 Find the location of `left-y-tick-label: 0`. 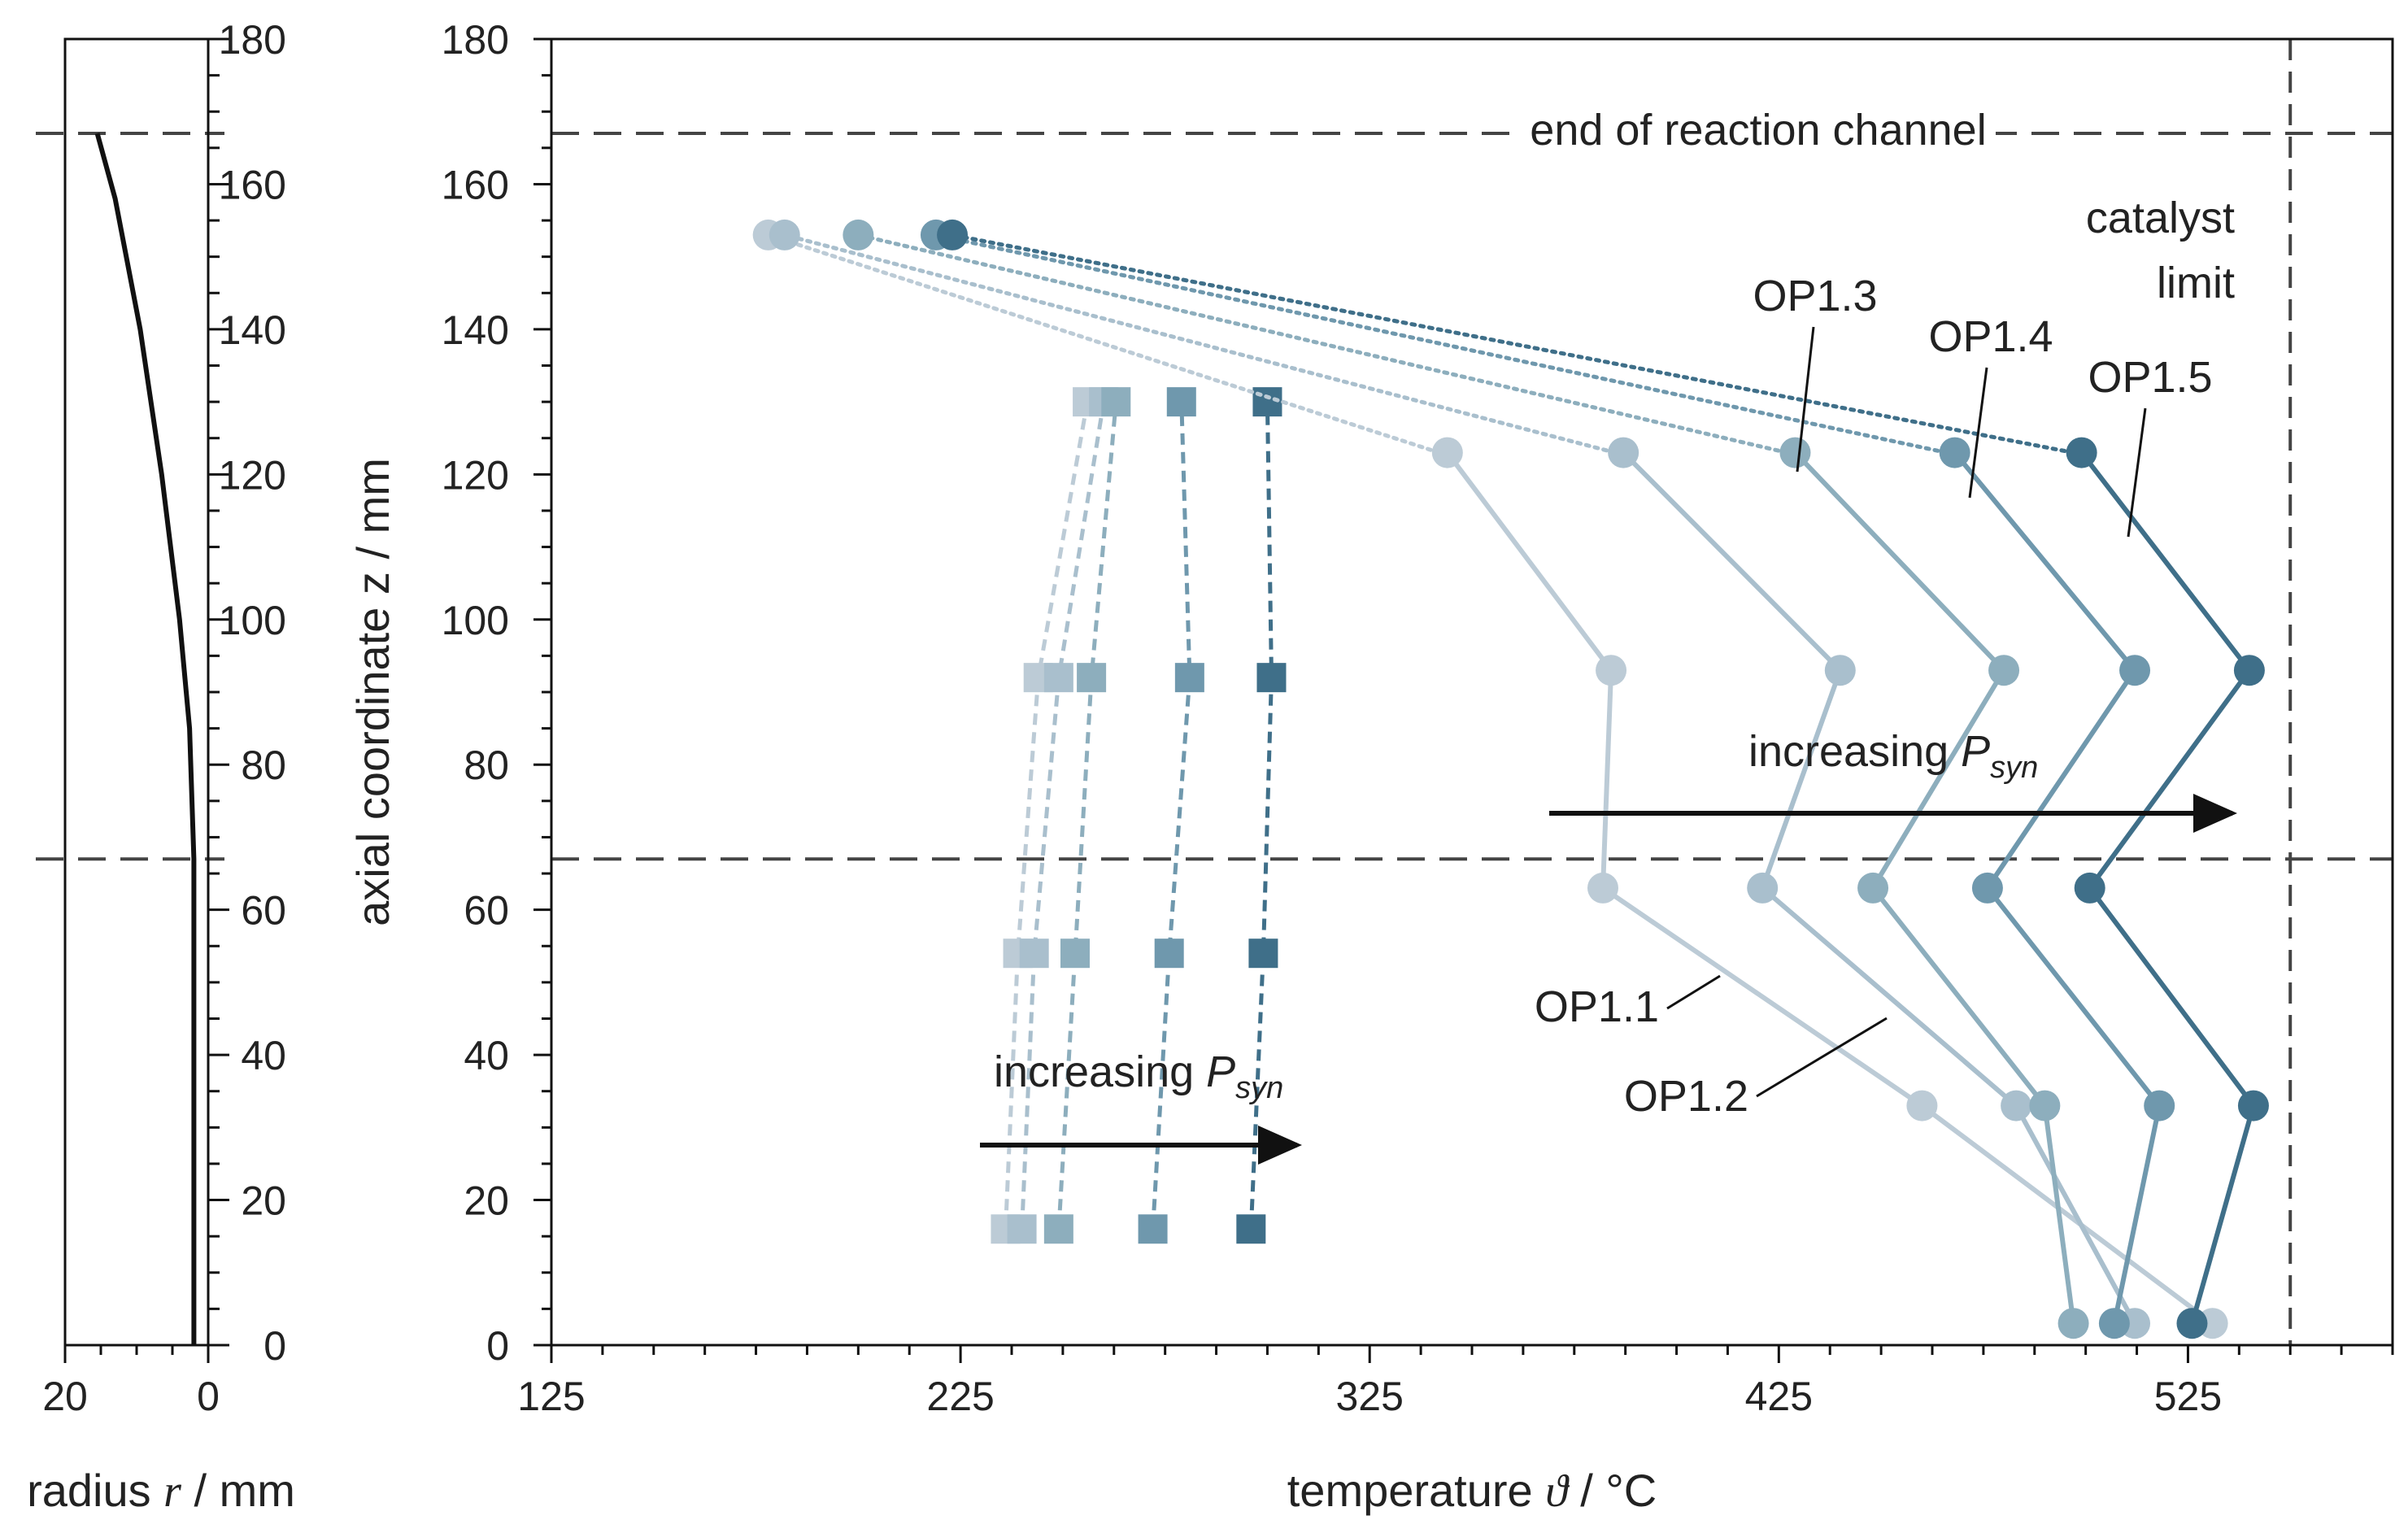

left-y-tick-label: 0 is located at coordinates (274, 1346).